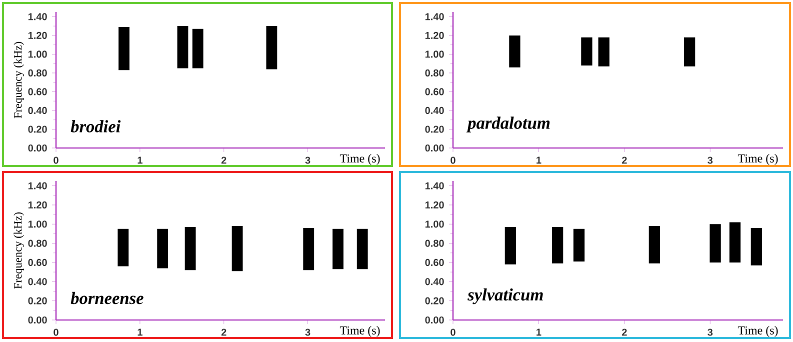 Image resolution: width=793 pixels, height=342 pixels. I want to click on annotation: sylvaticum, so click(505, 296).